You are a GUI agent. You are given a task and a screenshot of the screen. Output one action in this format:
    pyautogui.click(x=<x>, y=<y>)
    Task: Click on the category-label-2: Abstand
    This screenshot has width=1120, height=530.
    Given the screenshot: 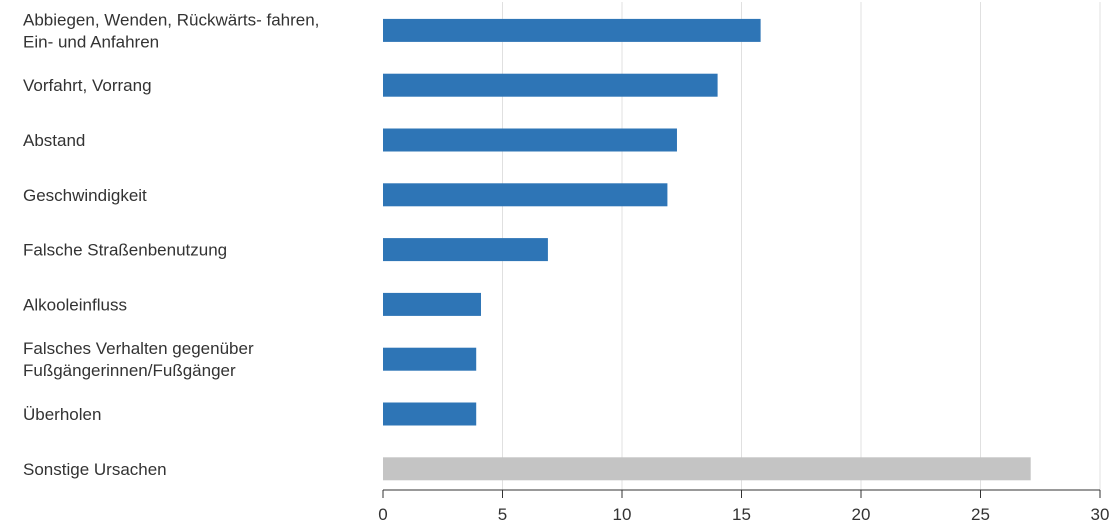 What is the action you would take?
    pyautogui.click(x=54, y=140)
    